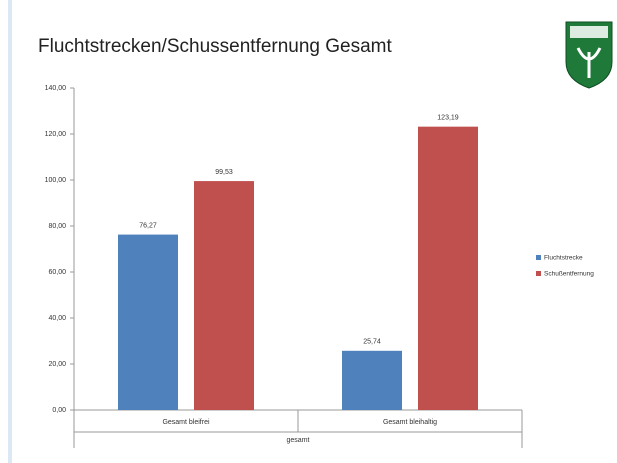 The image size is (617, 463). Describe the element at coordinates (56, 180) in the screenshot. I see `y-tick-label: 100,00` at that location.